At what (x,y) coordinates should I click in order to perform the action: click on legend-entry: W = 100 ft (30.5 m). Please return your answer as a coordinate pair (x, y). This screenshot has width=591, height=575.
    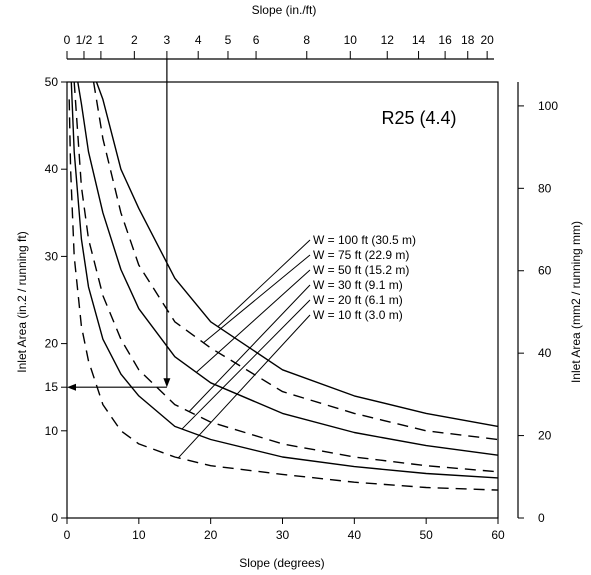
    Looking at the image, I should click on (364, 240).